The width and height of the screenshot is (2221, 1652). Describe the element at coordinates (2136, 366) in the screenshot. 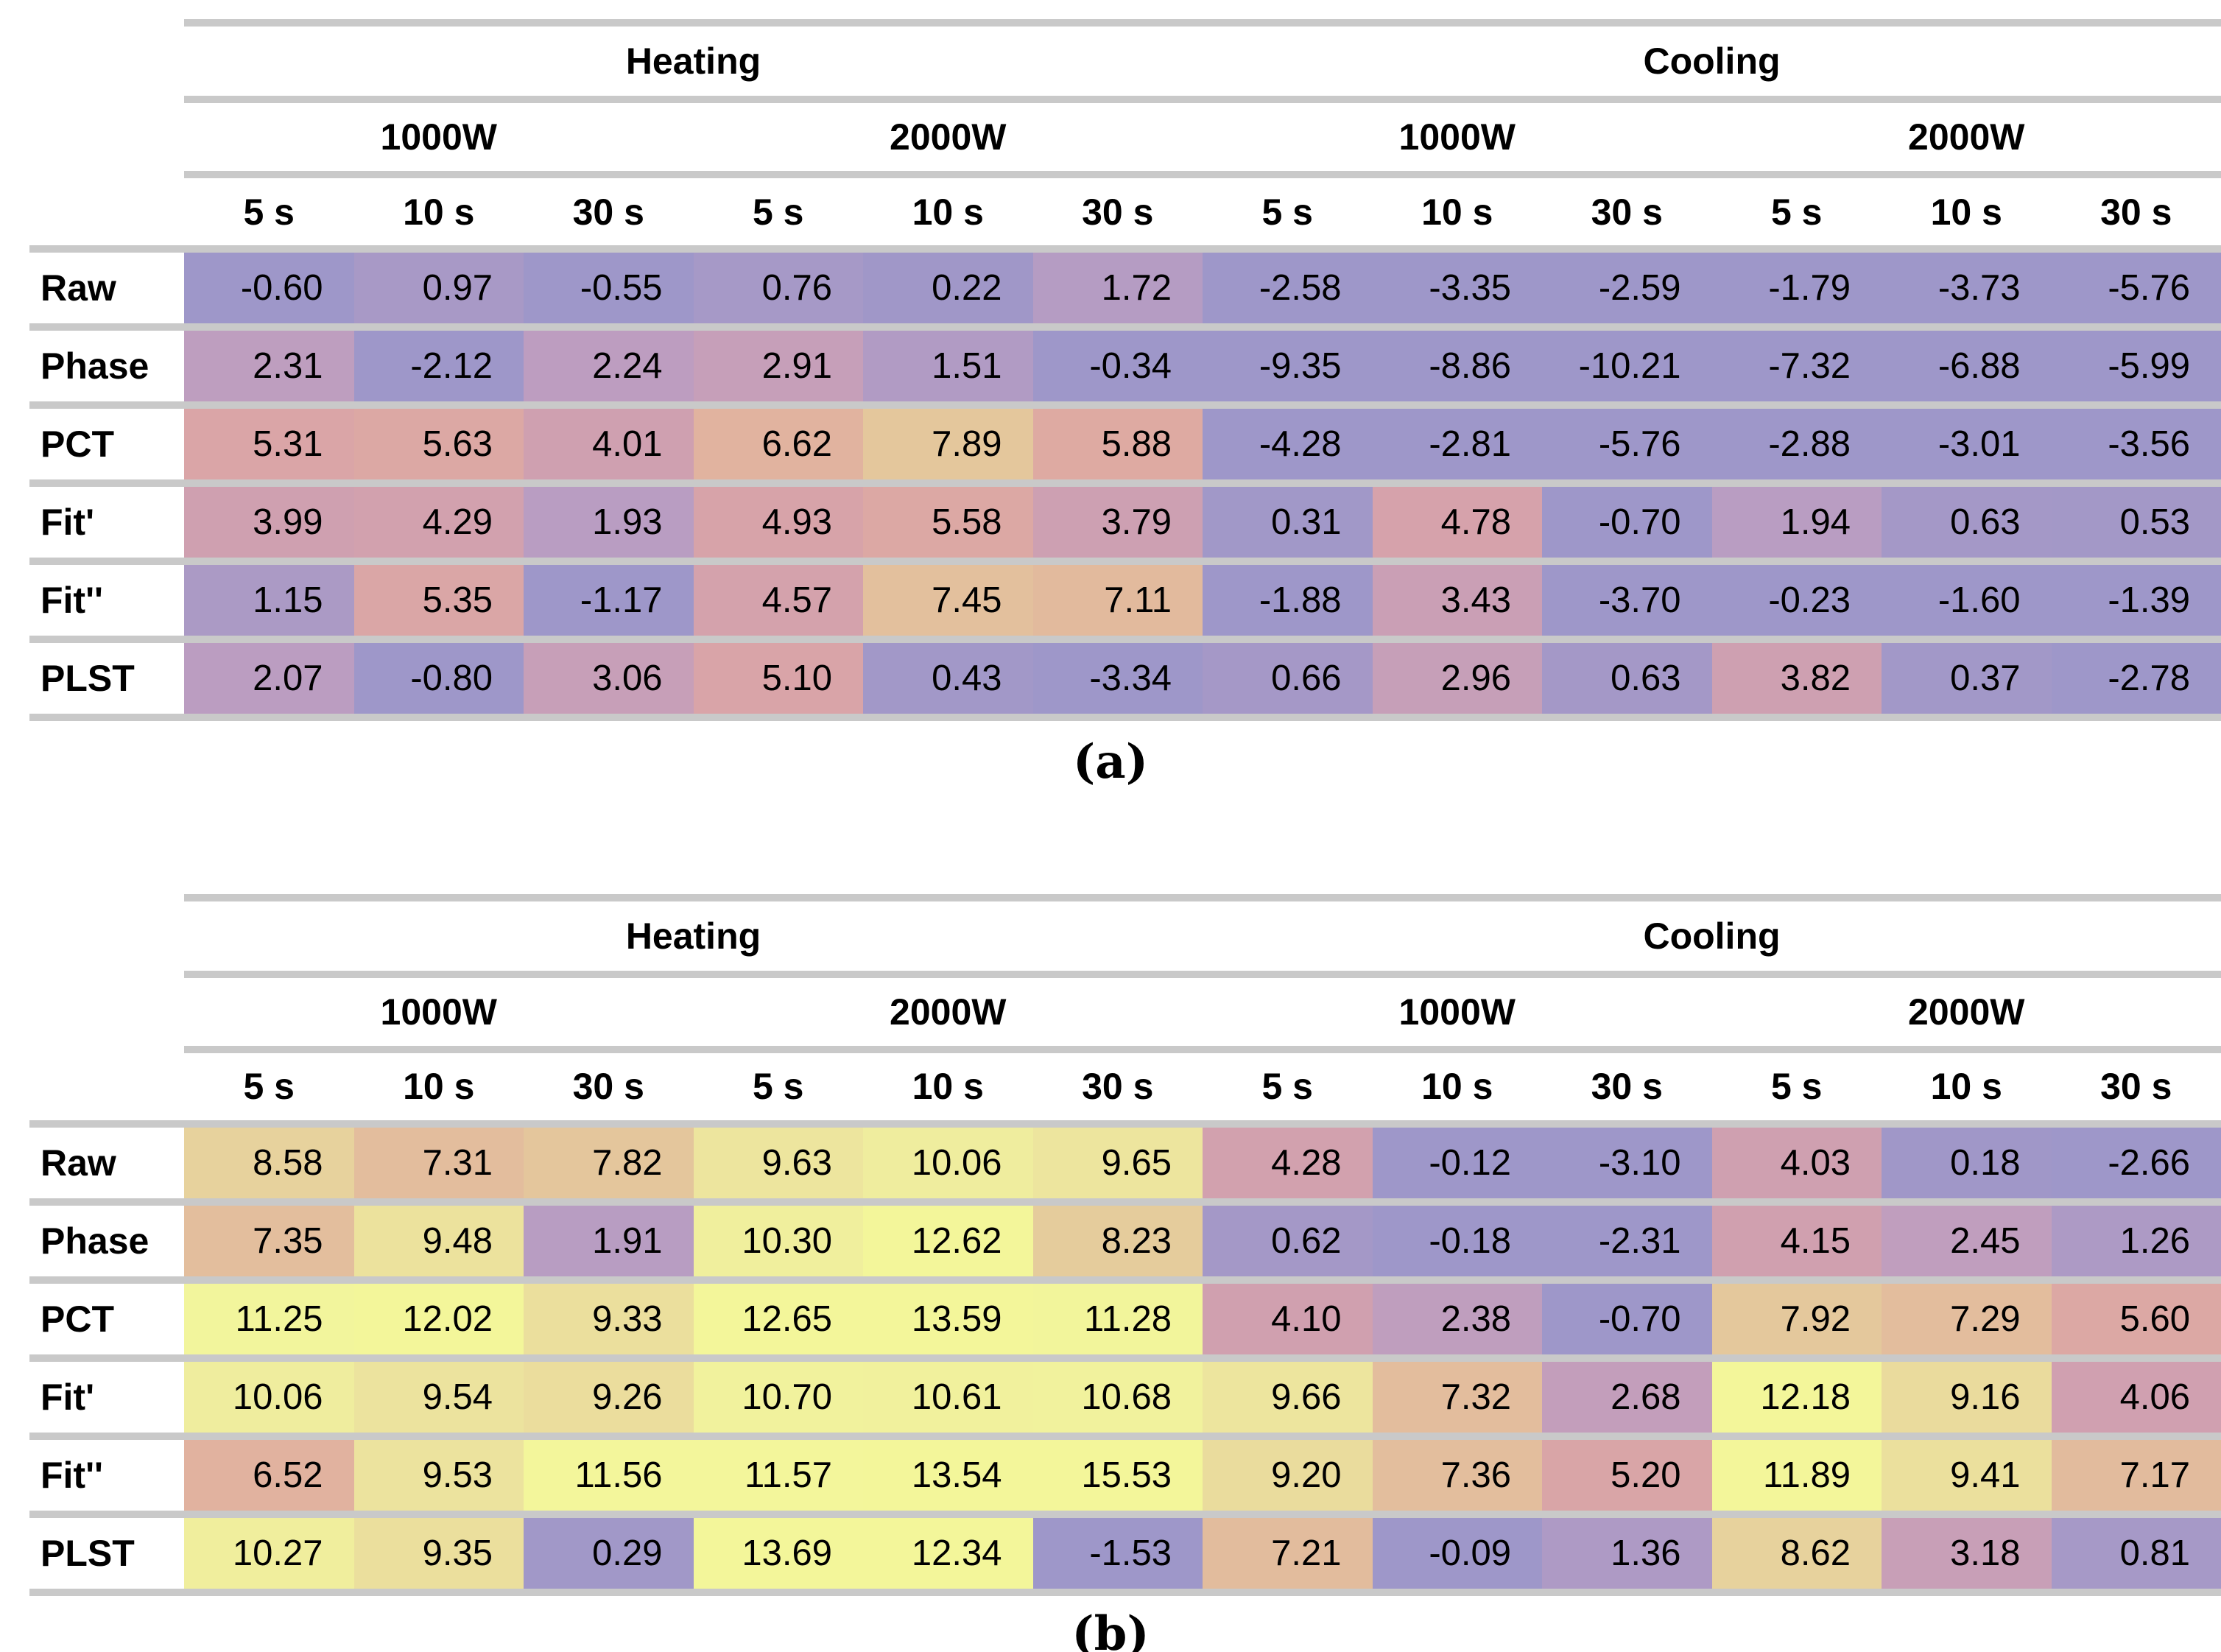

I see `value-cell: -5.99` at that location.